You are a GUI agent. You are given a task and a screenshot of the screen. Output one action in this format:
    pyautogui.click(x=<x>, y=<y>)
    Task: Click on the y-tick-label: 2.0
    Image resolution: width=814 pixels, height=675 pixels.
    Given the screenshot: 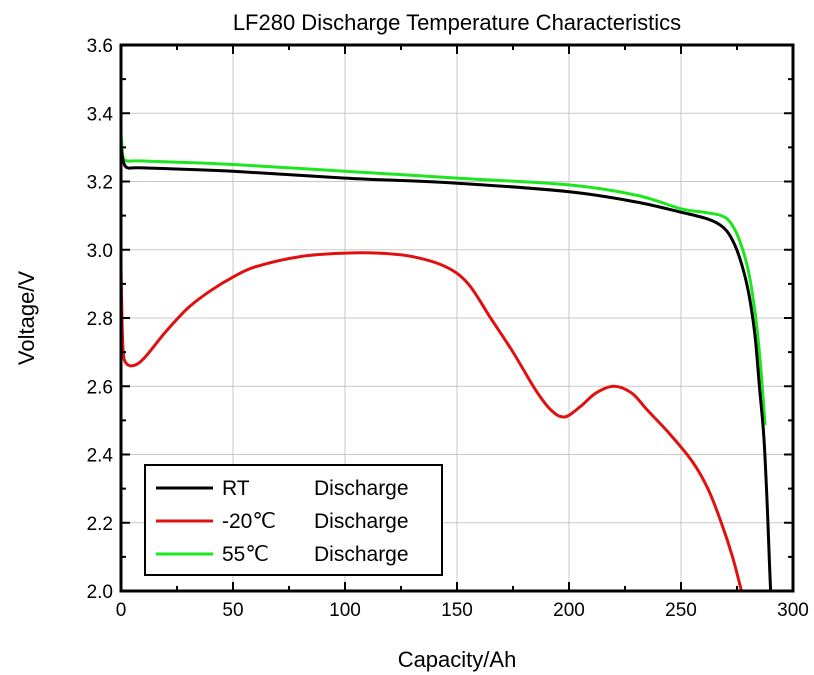 What is the action you would take?
    pyautogui.click(x=100, y=592)
    